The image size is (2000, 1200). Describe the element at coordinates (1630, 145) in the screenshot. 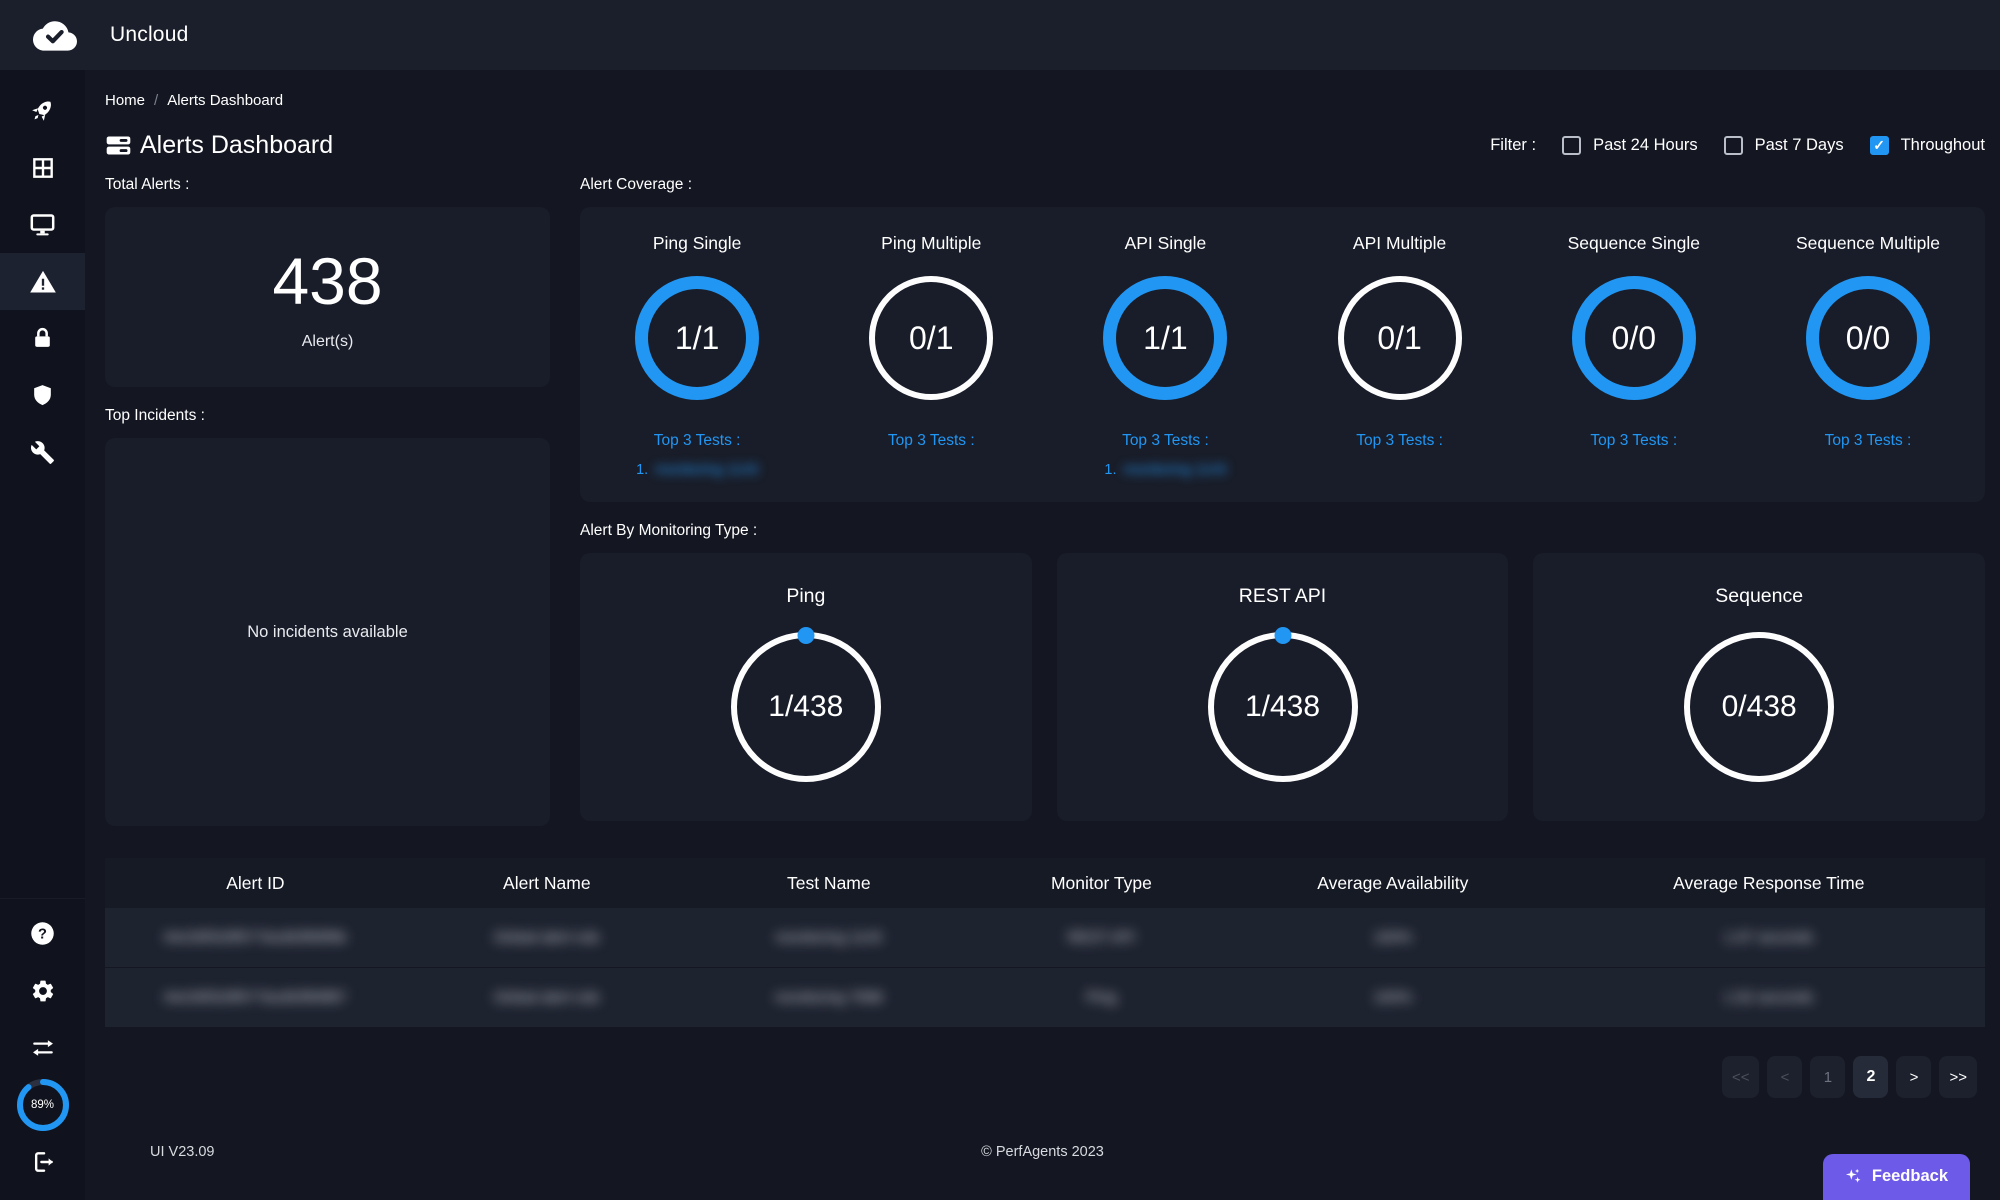

I see `filter-past-24-hours: Past 24 Hours` at that location.